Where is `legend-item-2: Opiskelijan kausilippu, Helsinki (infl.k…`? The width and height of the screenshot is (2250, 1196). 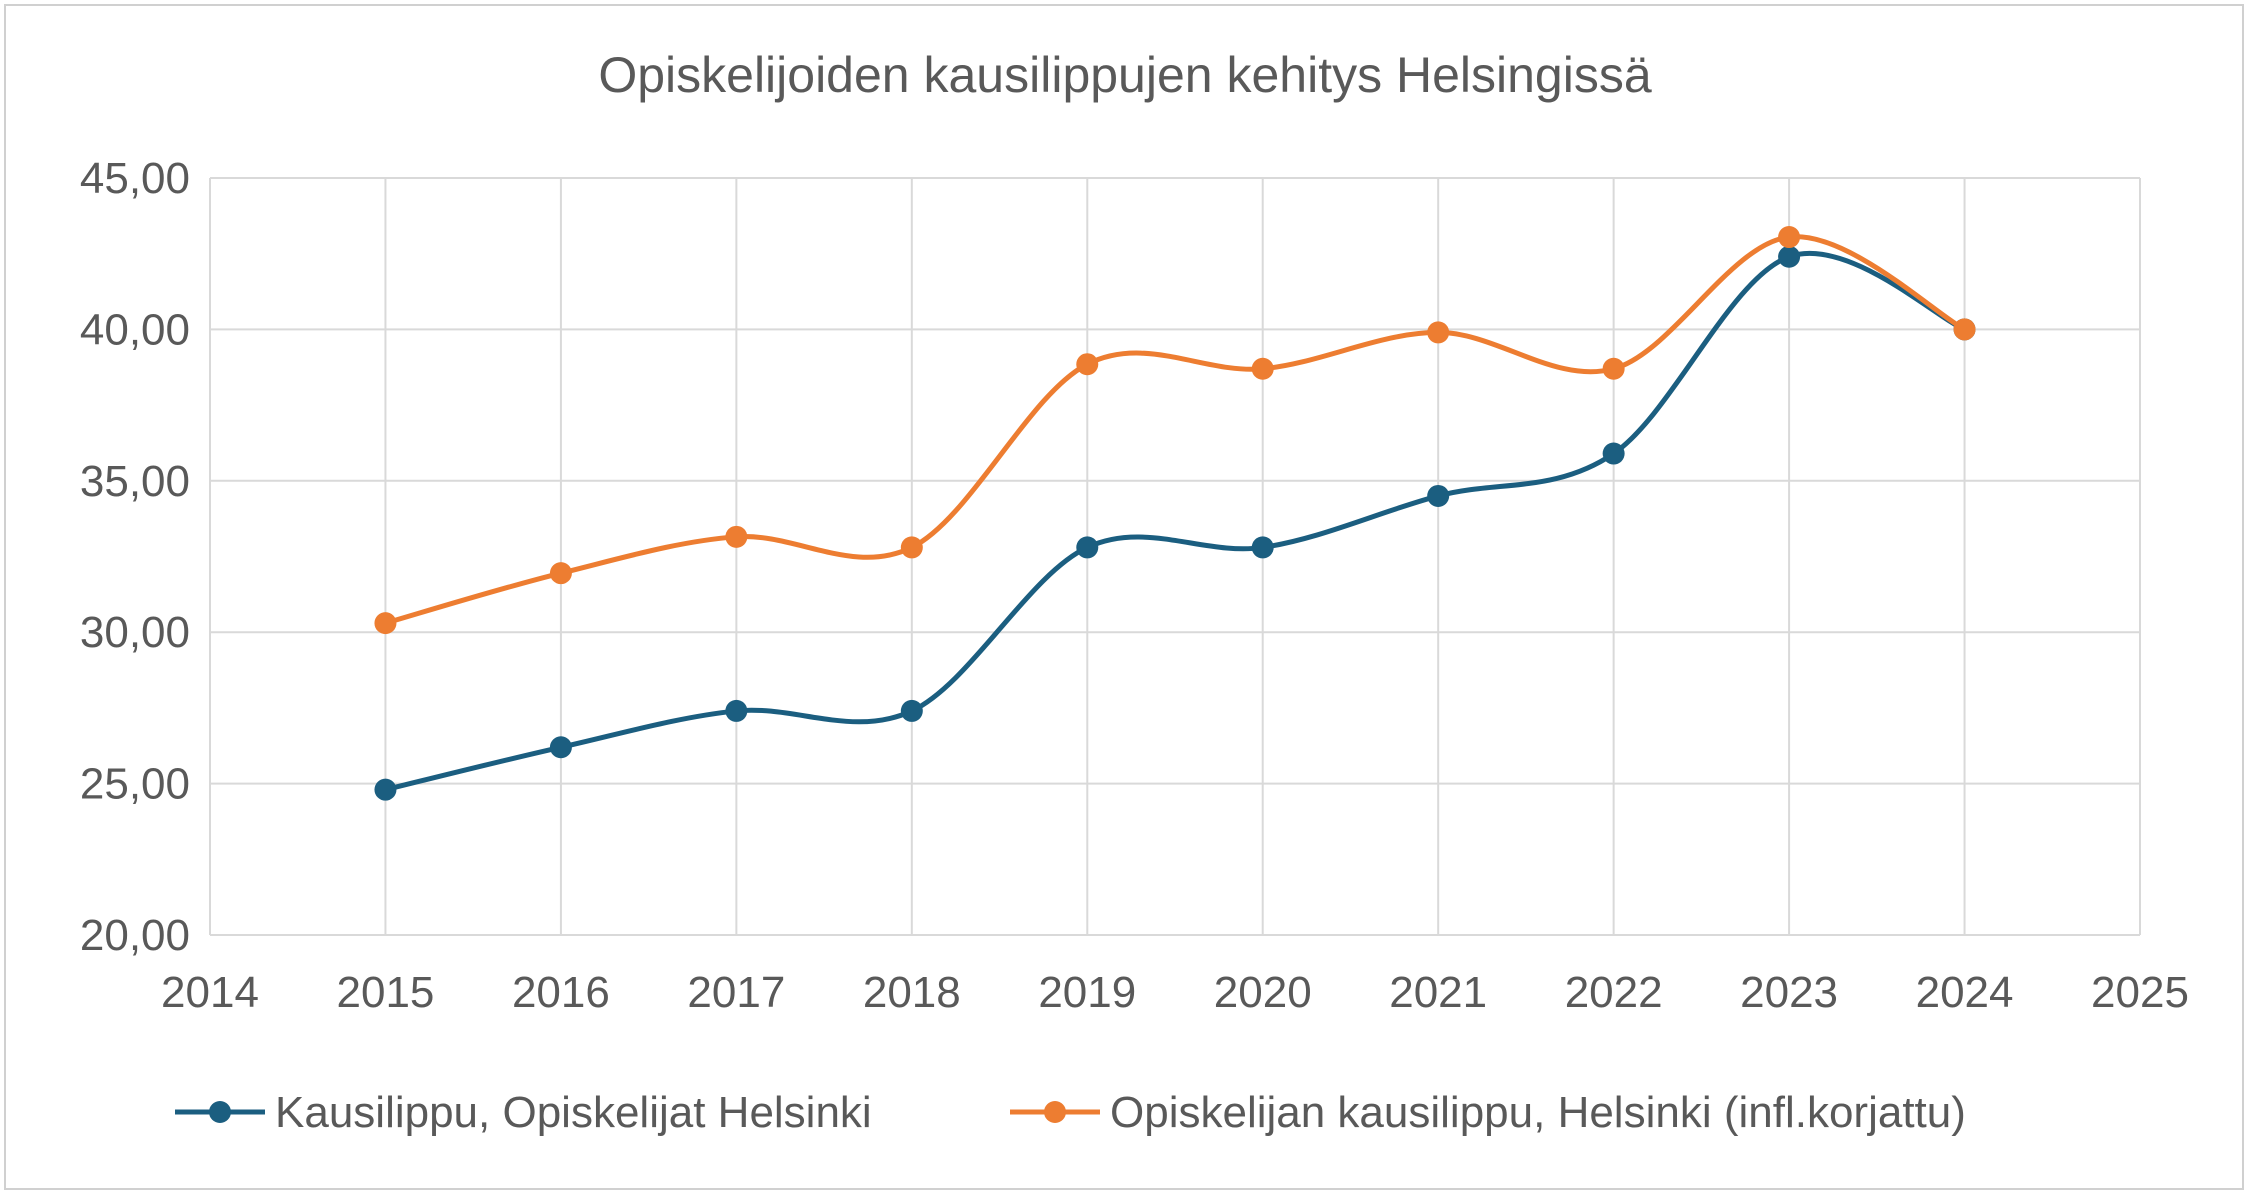
legend-item-2: Opiskelijan kausilippu, Helsinki (infl.k… is located at coordinates (1488, 1112).